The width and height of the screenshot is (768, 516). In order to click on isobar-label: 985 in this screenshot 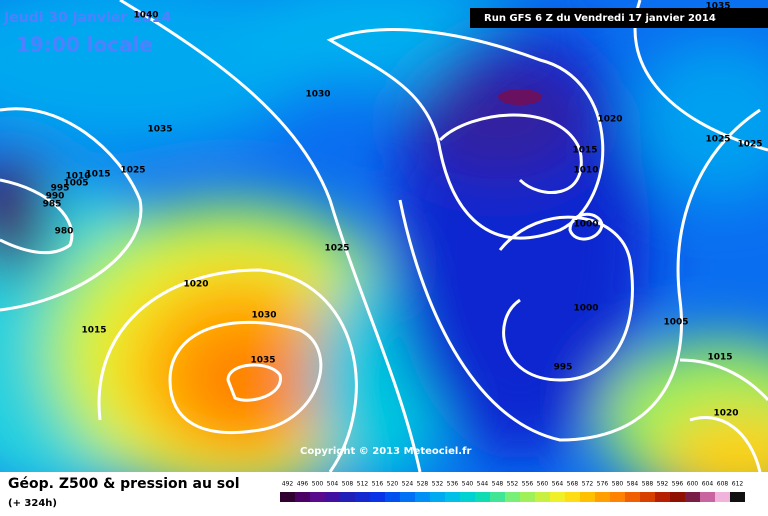, I will do `click(52, 205)`.